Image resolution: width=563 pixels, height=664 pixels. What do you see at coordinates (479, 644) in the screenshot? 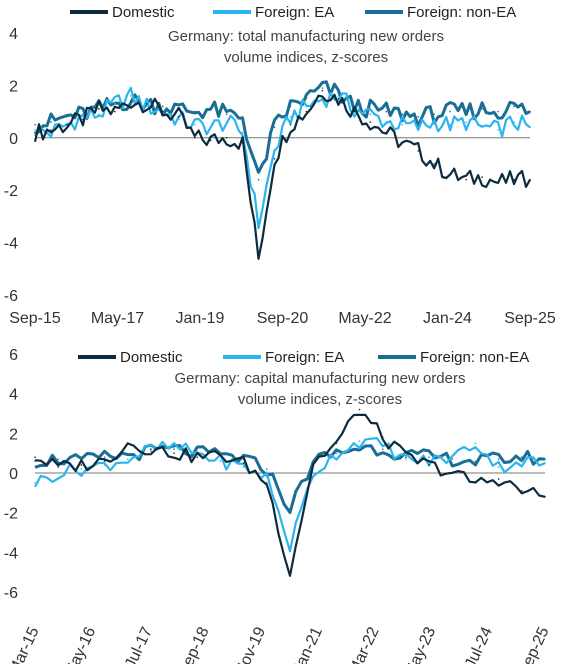
I see `x-tick-label: Jul-24` at bounding box center [479, 644].